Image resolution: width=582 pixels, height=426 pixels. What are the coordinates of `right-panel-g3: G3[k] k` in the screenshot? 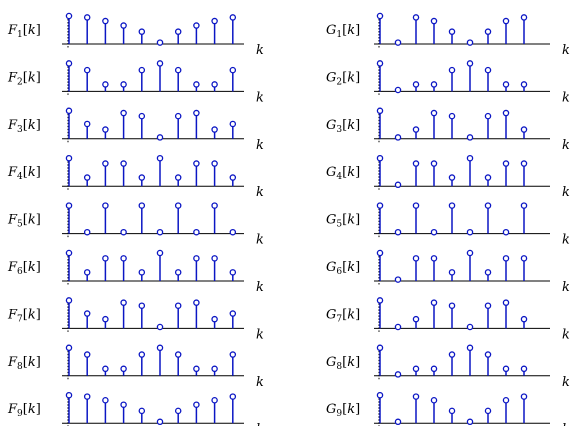 It's located at (448, 130).